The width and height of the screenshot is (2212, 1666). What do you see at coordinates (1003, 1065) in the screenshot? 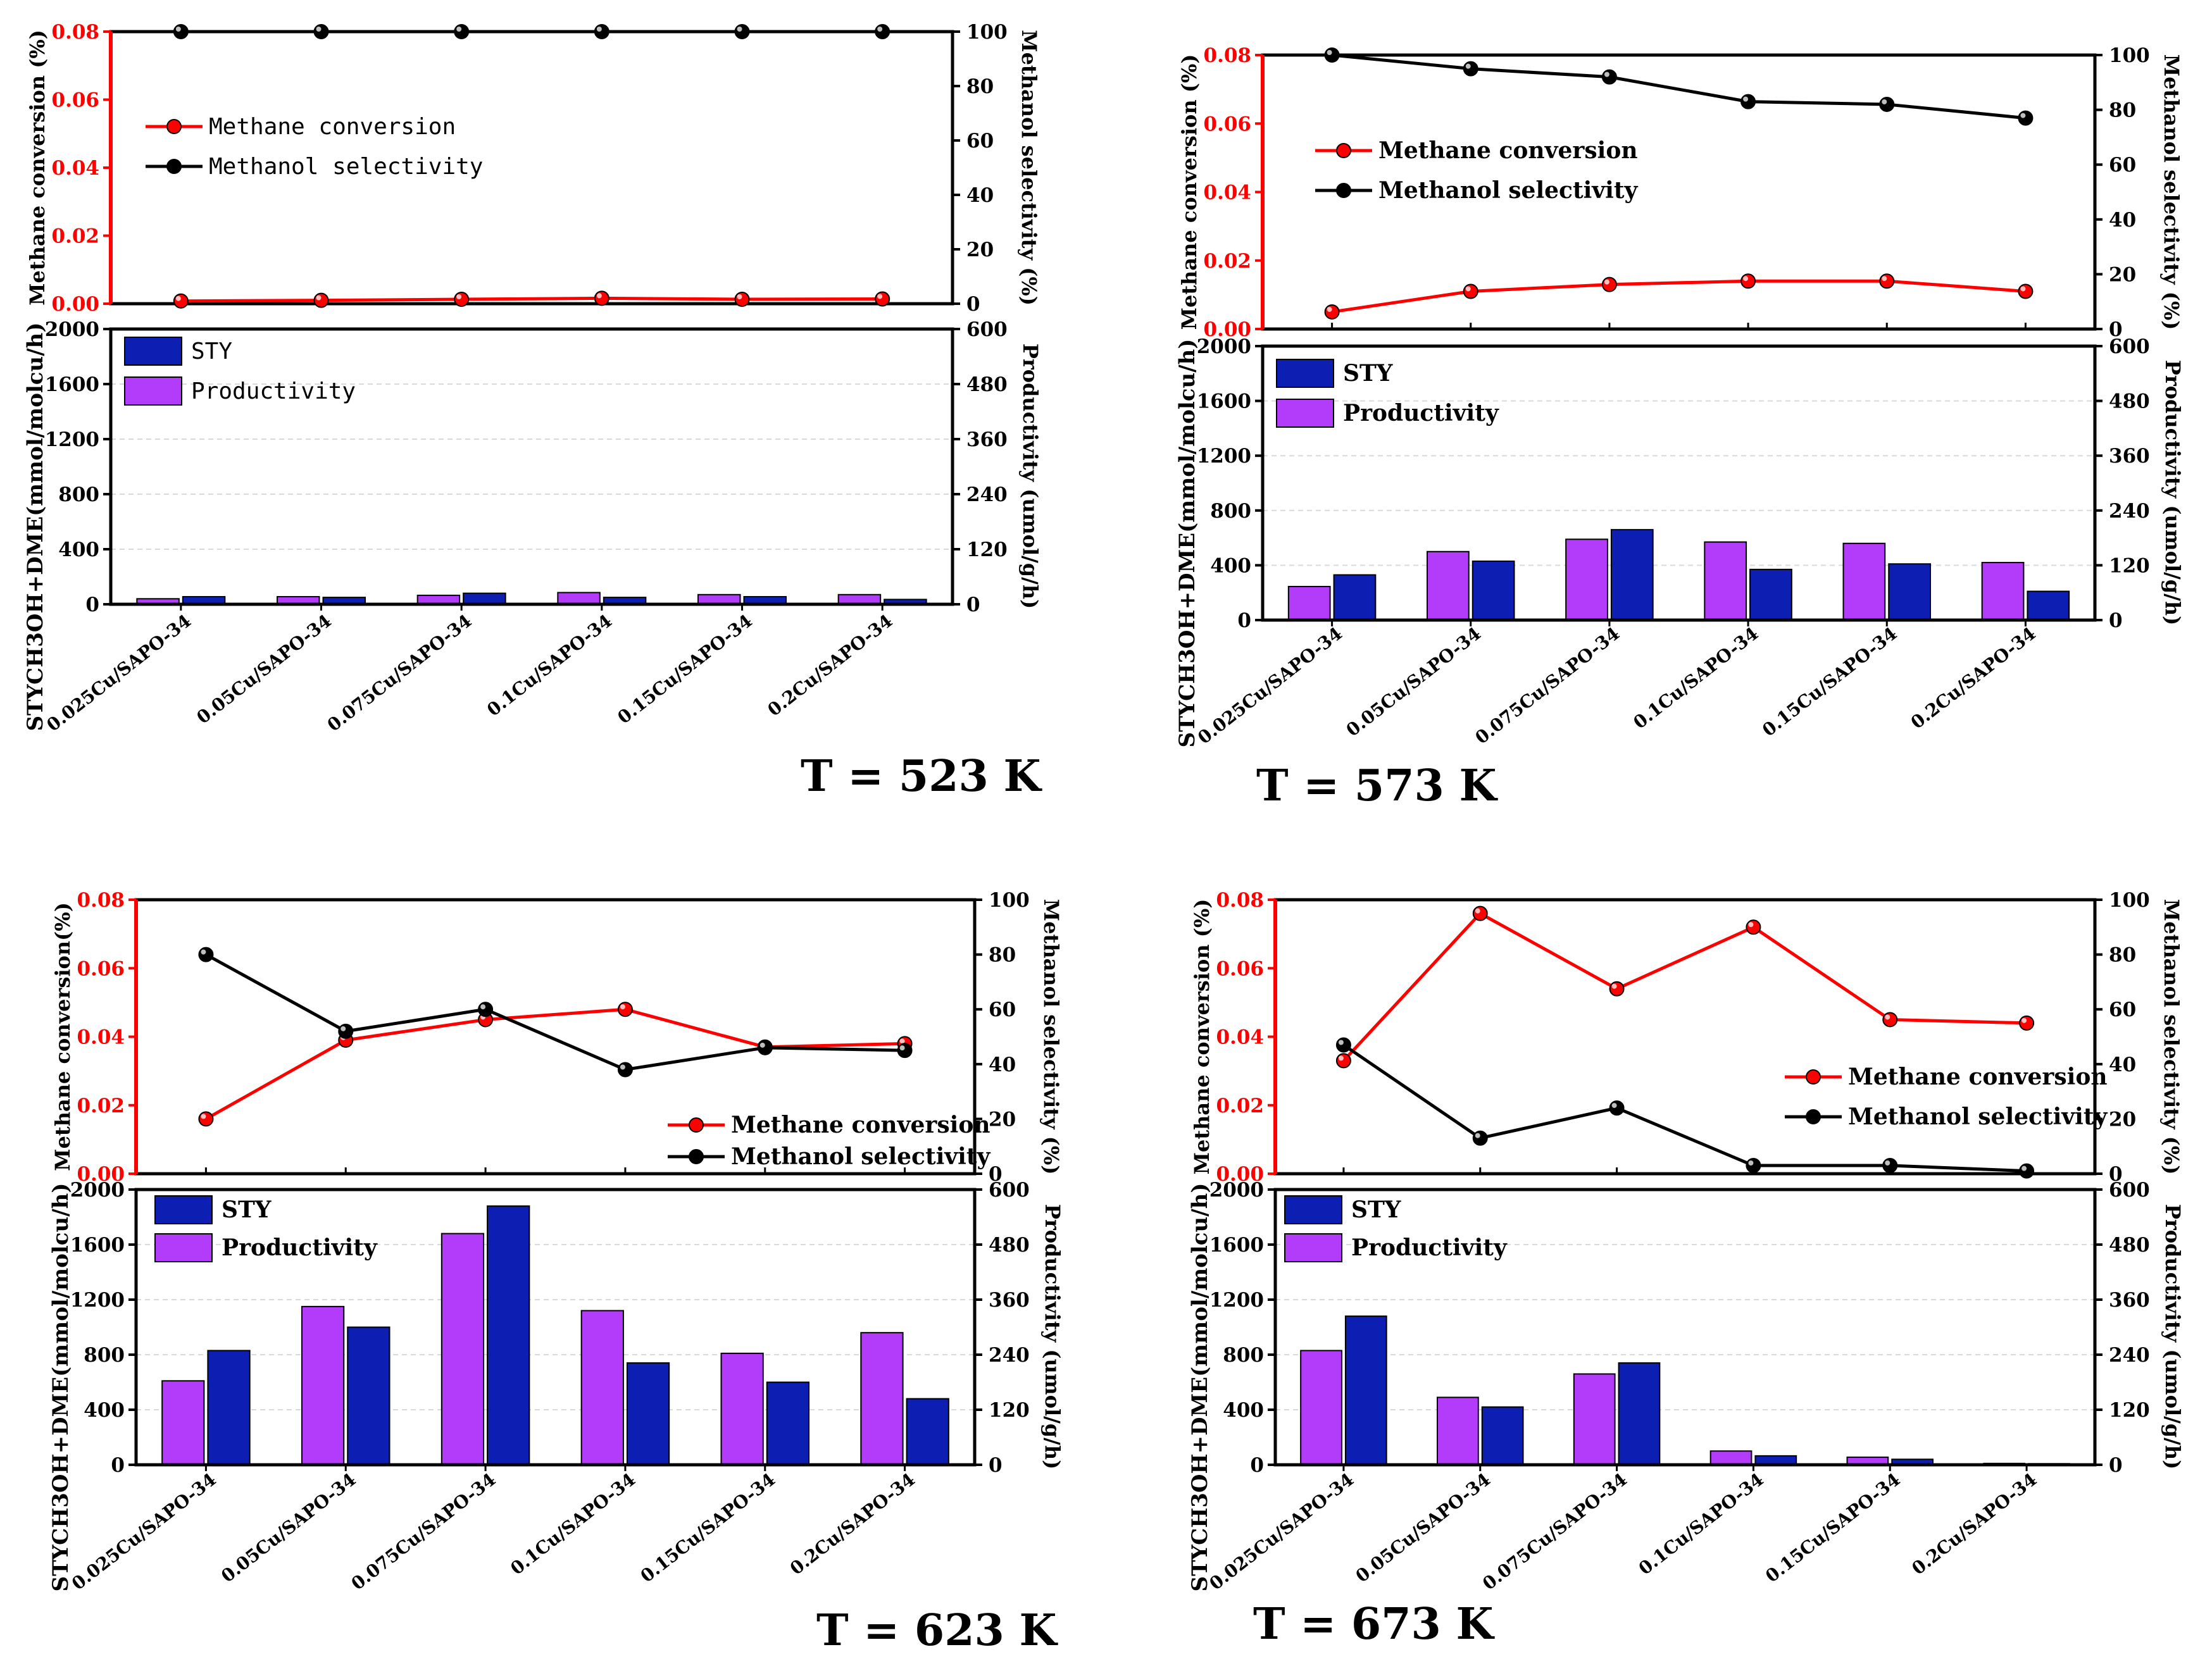
I see `top-right-tick-label: 40` at bounding box center [1003, 1065].